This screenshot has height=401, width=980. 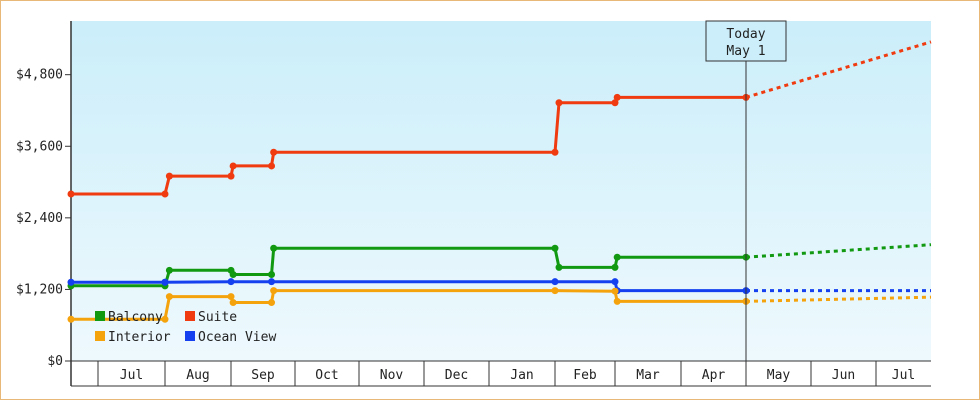 I want to click on y-tick-label: $1,200, so click(x=39, y=289).